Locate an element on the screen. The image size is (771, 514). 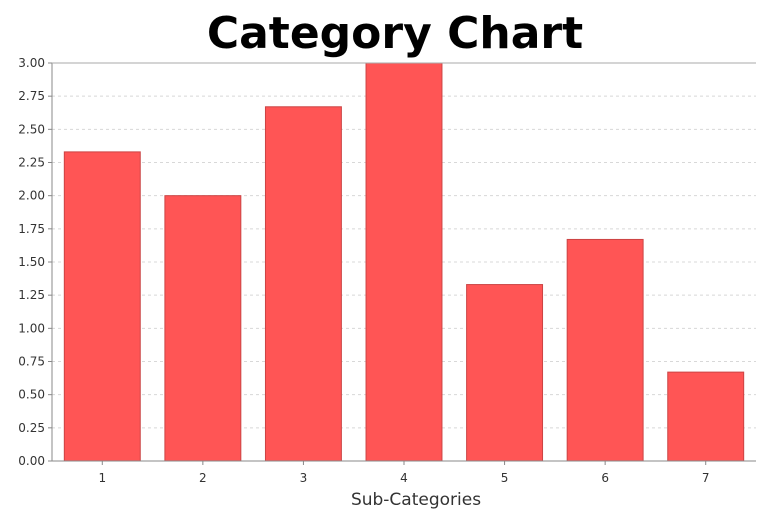
y-tick-label: 3.00 is located at coordinates (31, 63).